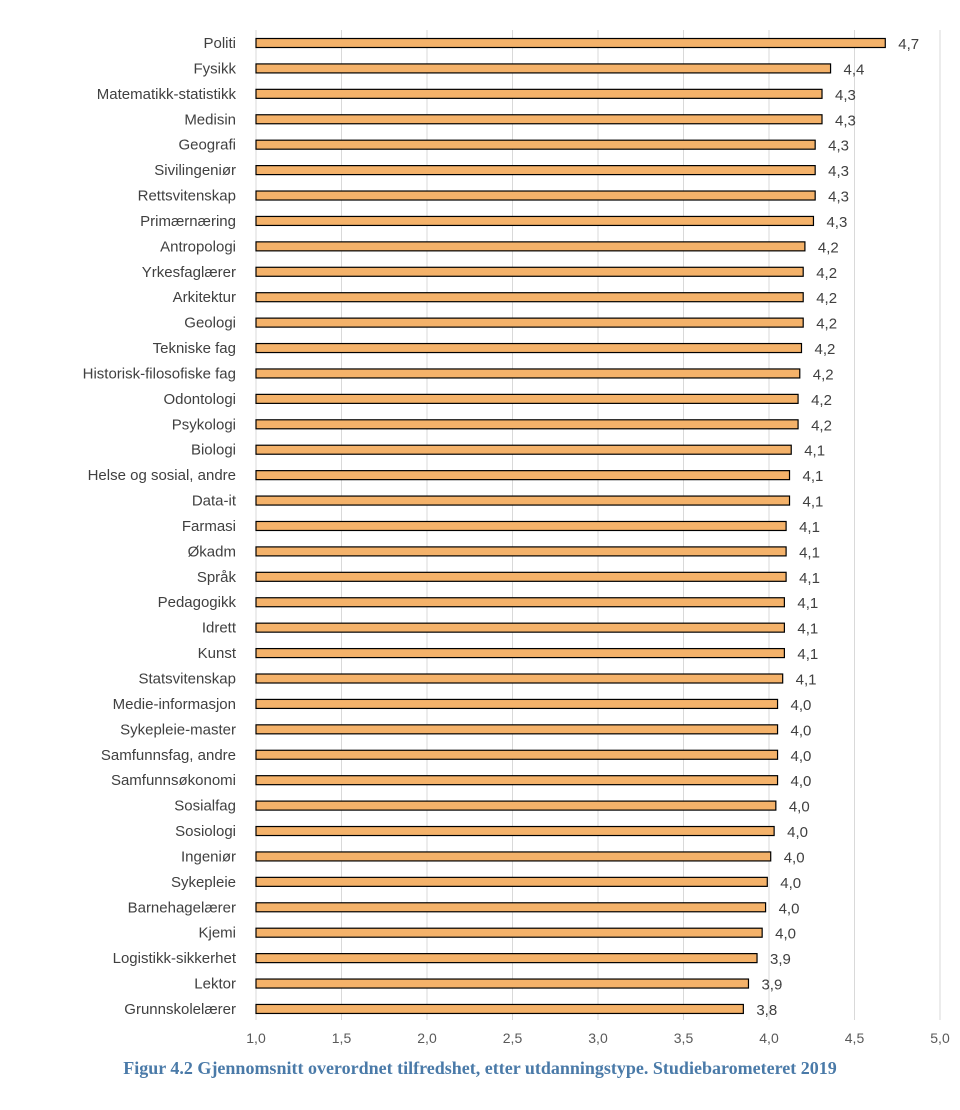 This screenshot has height=1110, width=960. I want to click on category-label: Ingeniør, so click(208, 856).